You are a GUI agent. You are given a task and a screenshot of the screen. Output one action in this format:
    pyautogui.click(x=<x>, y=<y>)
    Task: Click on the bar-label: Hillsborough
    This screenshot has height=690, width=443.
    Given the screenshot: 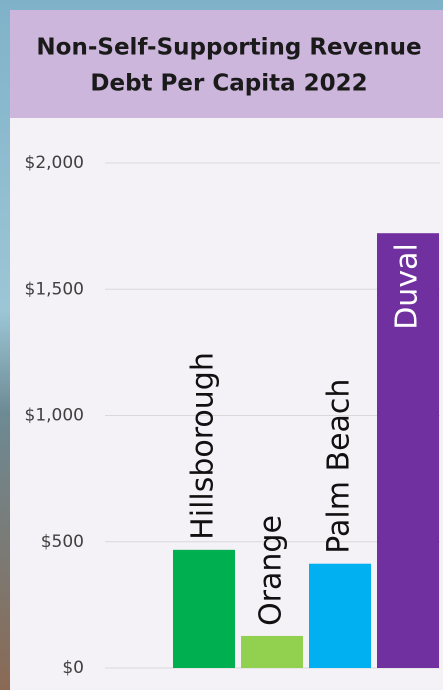 What is the action you would take?
    pyautogui.click(x=203, y=446)
    